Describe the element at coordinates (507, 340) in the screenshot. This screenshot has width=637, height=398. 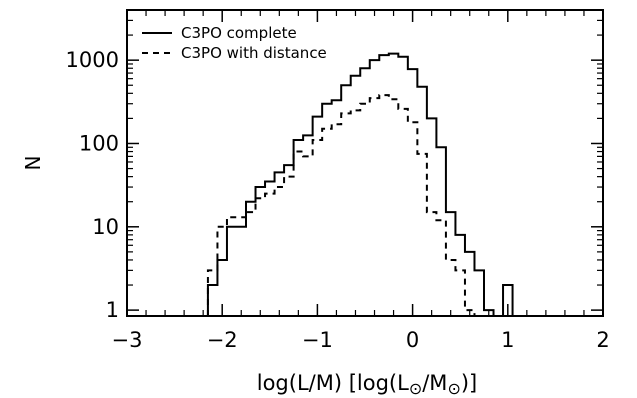
I see `x-tick-label: 1` at that location.